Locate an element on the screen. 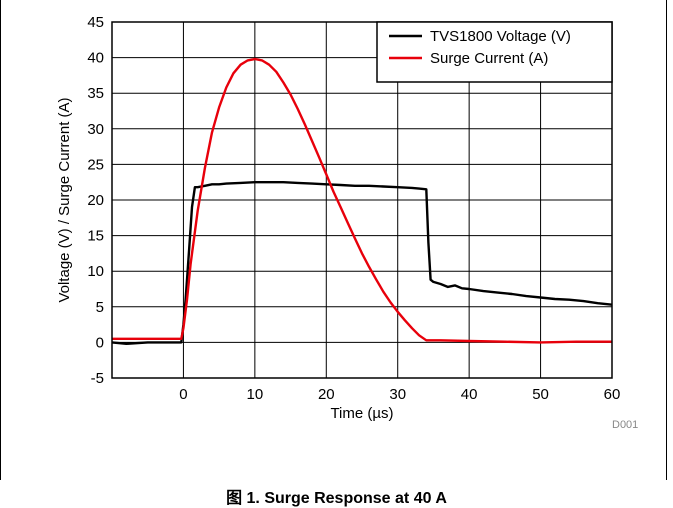 This screenshot has width=673, height=508. x-tick-labels: 0 10 20 30 40 50 60 is located at coordinates (399, 394).